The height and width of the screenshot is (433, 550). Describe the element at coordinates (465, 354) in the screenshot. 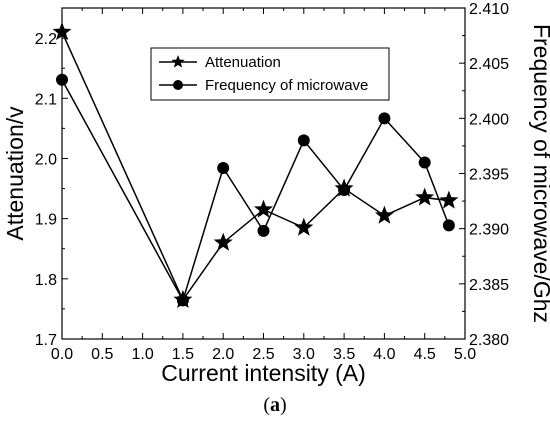

I see `x-tick-label: 5.0` at that location.